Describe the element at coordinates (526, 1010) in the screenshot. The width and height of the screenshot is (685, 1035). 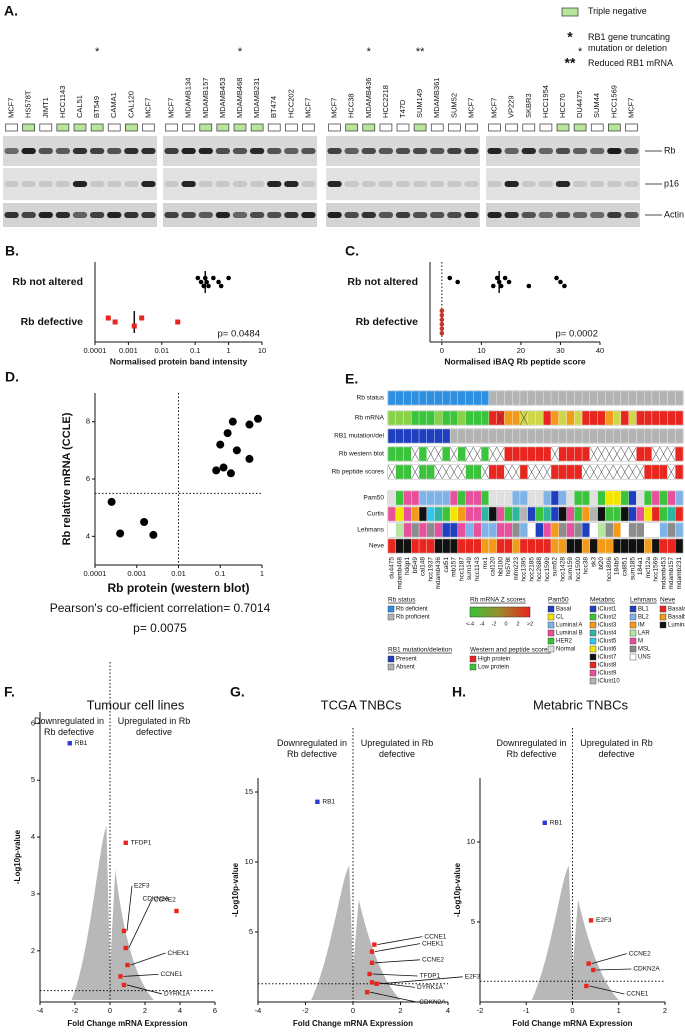
I see `x-tick-label: -1` at that location.